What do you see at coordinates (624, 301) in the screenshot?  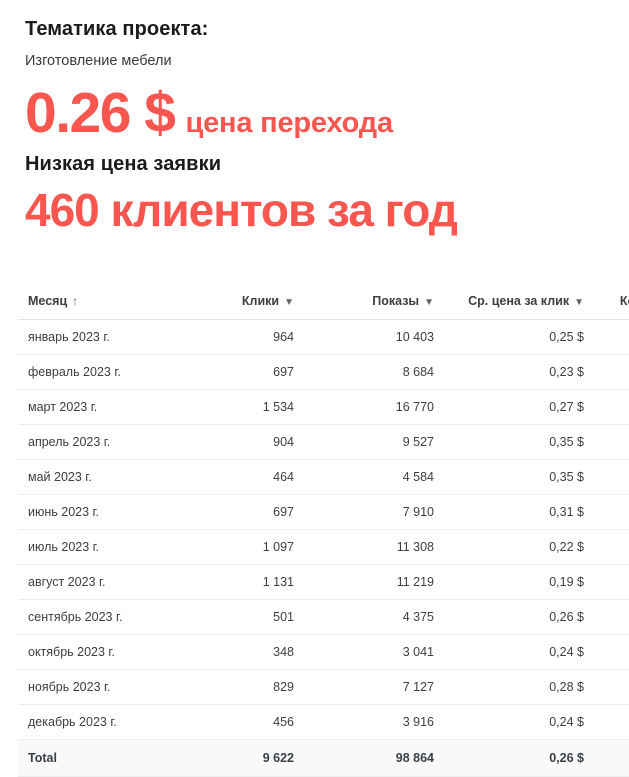 I see `column-header-conversions-label: Конверсии` at bounding box center [624, 301].